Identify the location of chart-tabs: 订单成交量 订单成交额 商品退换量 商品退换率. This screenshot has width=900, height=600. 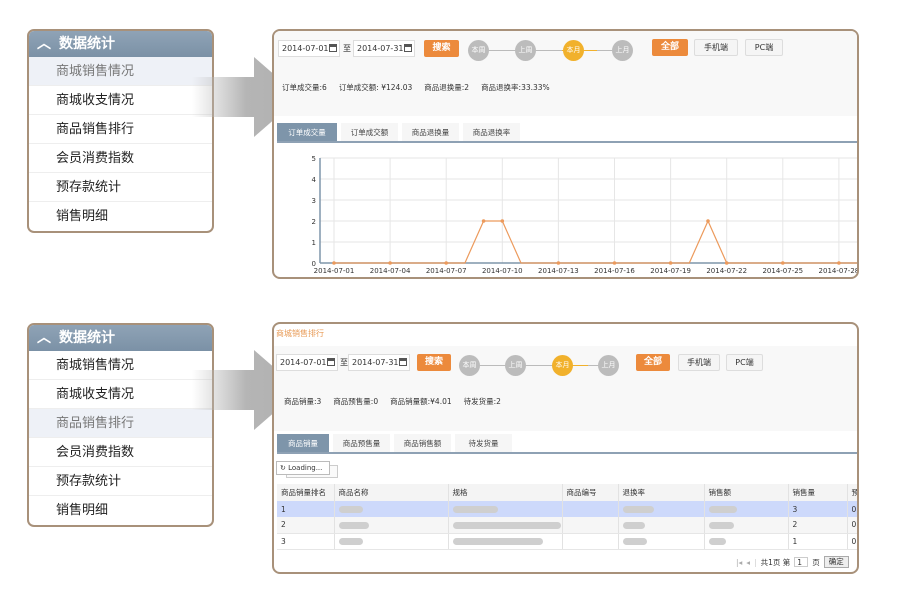
(567, 133).